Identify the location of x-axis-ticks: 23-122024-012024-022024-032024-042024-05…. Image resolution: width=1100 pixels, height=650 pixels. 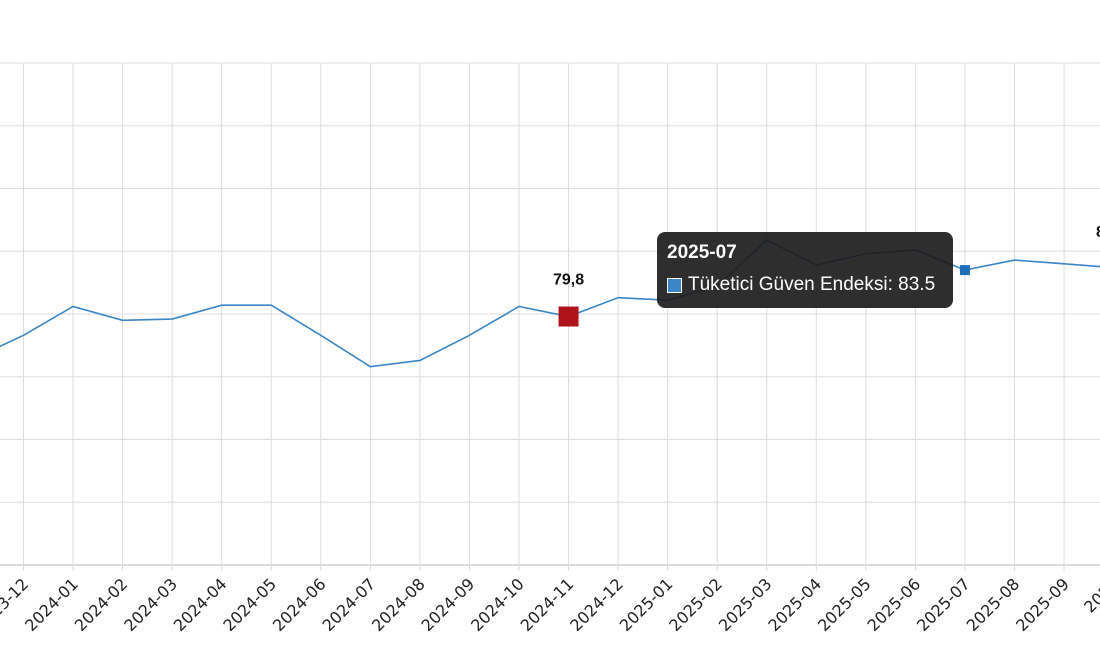
(550, 604).